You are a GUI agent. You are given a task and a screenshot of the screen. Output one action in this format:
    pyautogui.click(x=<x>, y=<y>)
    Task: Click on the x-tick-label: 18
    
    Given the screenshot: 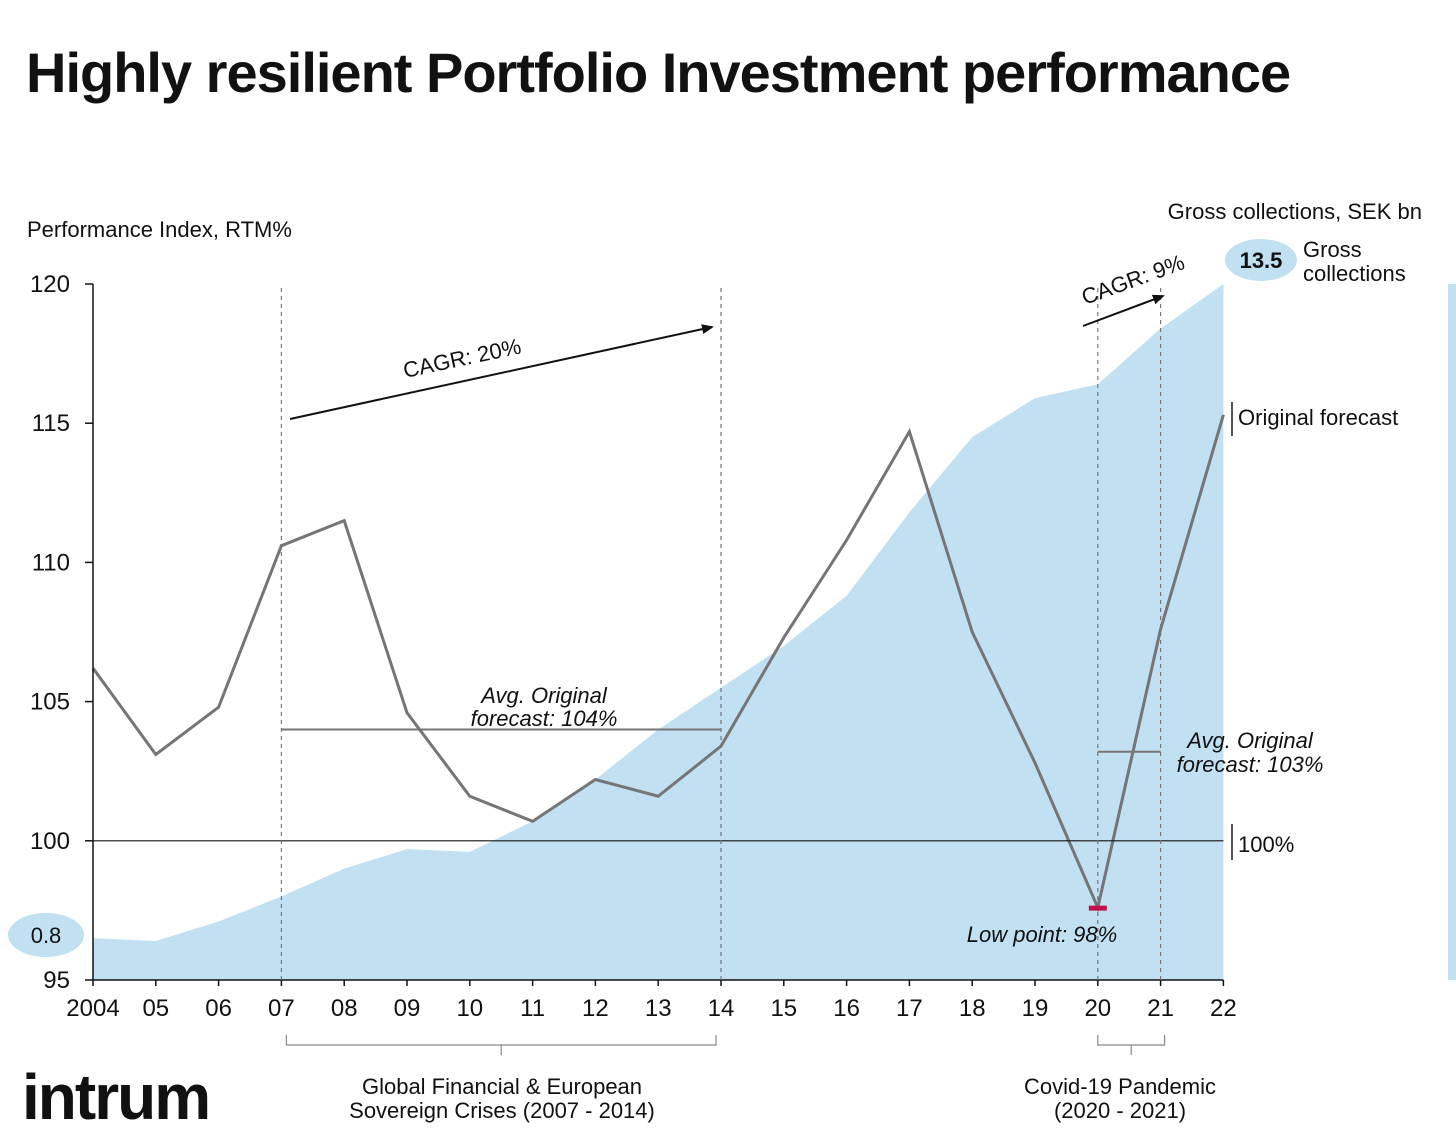 What is the action you would take?
    pyautogui.click(x=972, y=1008)
    